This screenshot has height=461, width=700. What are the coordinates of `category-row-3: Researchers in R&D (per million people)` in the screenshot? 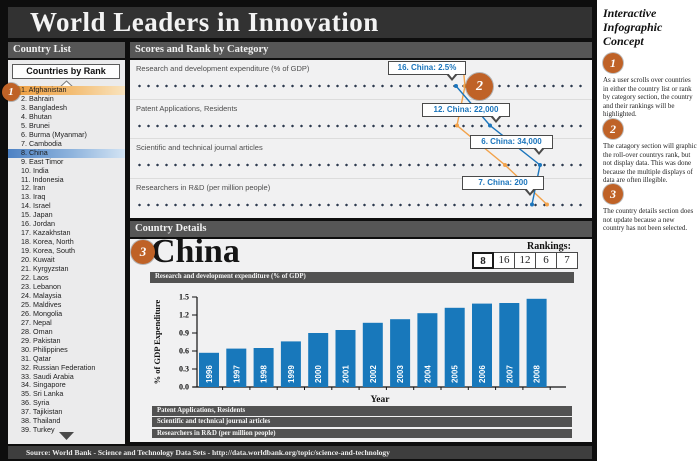 It's located at (361, 199).